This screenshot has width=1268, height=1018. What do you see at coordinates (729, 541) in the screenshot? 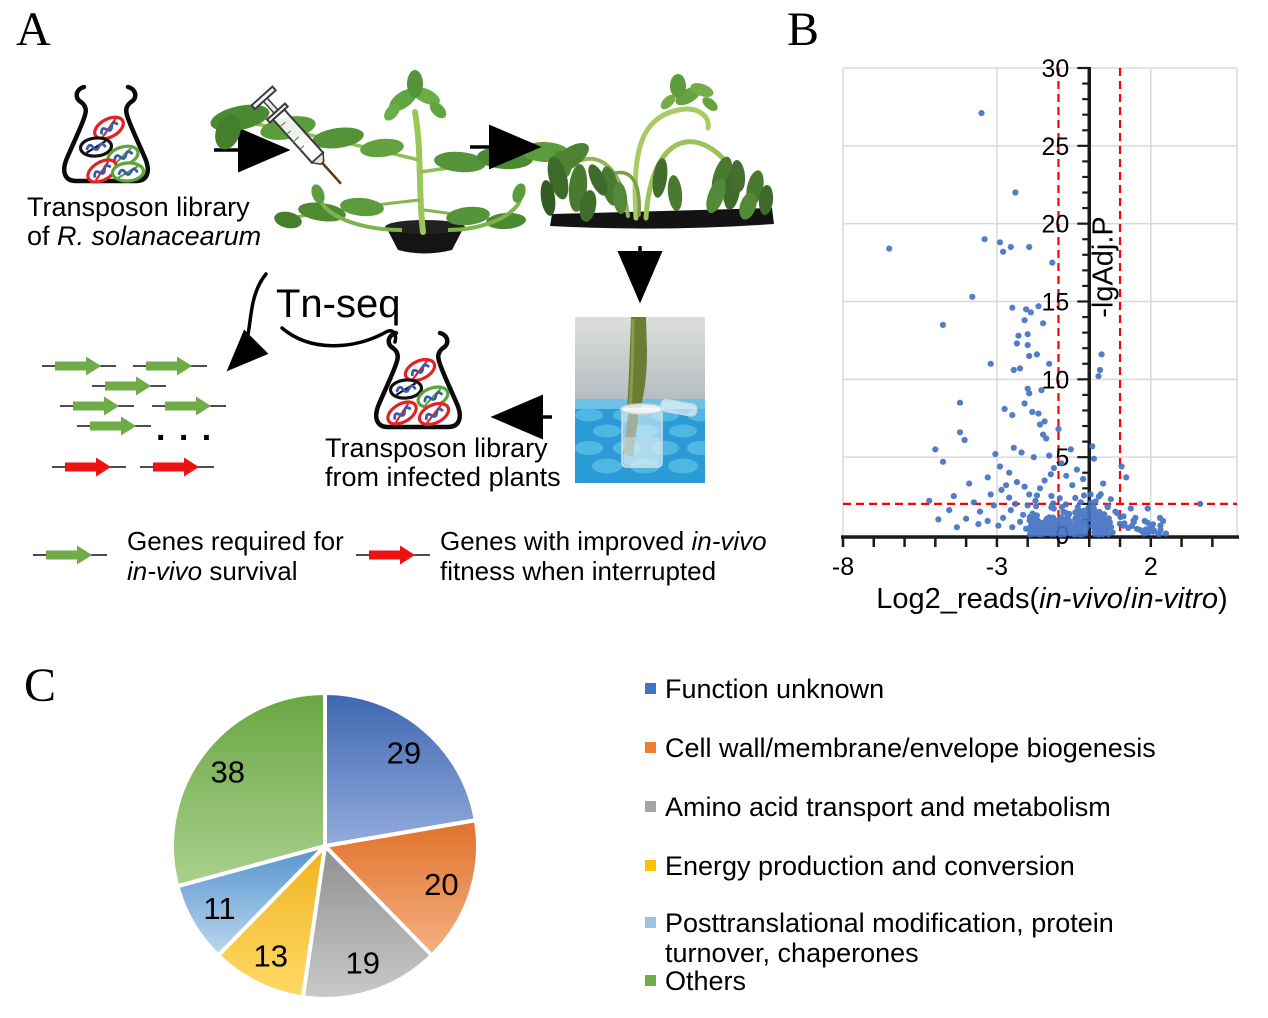
I see `red-legend-italic: in-vivo` at bounding box center [729, 541].